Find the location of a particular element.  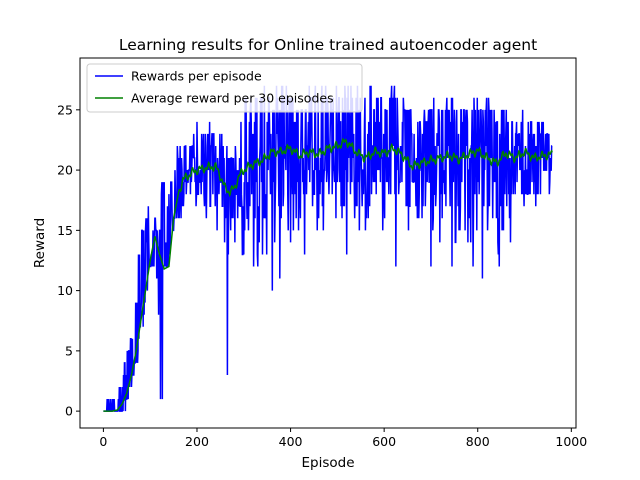

y-tick-label: 10 is located at coordinates (65, 290).